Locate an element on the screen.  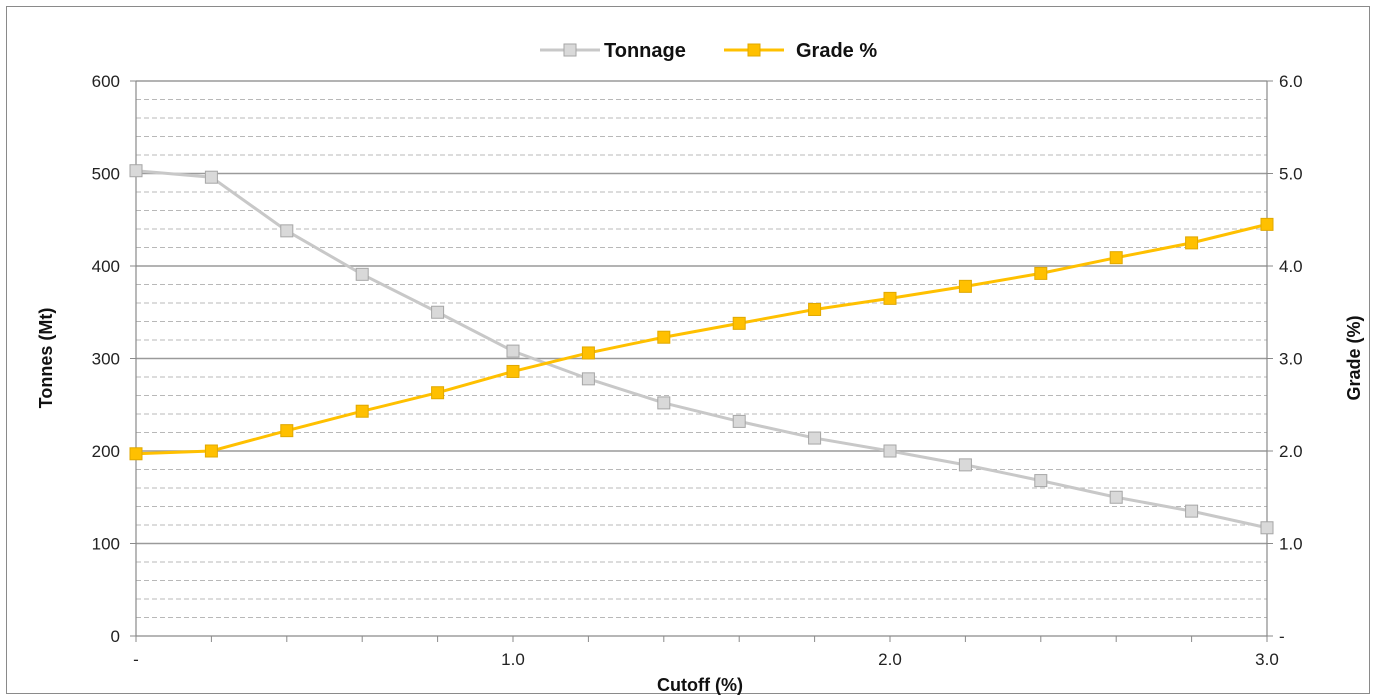
legend-tonnage-marker is located at coordinates (570, 50).